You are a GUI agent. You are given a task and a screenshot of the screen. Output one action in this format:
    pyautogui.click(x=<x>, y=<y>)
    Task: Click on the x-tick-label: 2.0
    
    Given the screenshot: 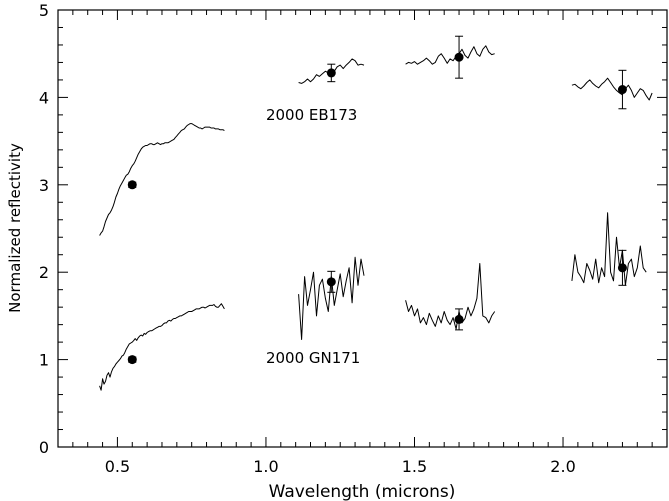 What is the action you would take?
    pyautogui.click(x=562, y=466)
    